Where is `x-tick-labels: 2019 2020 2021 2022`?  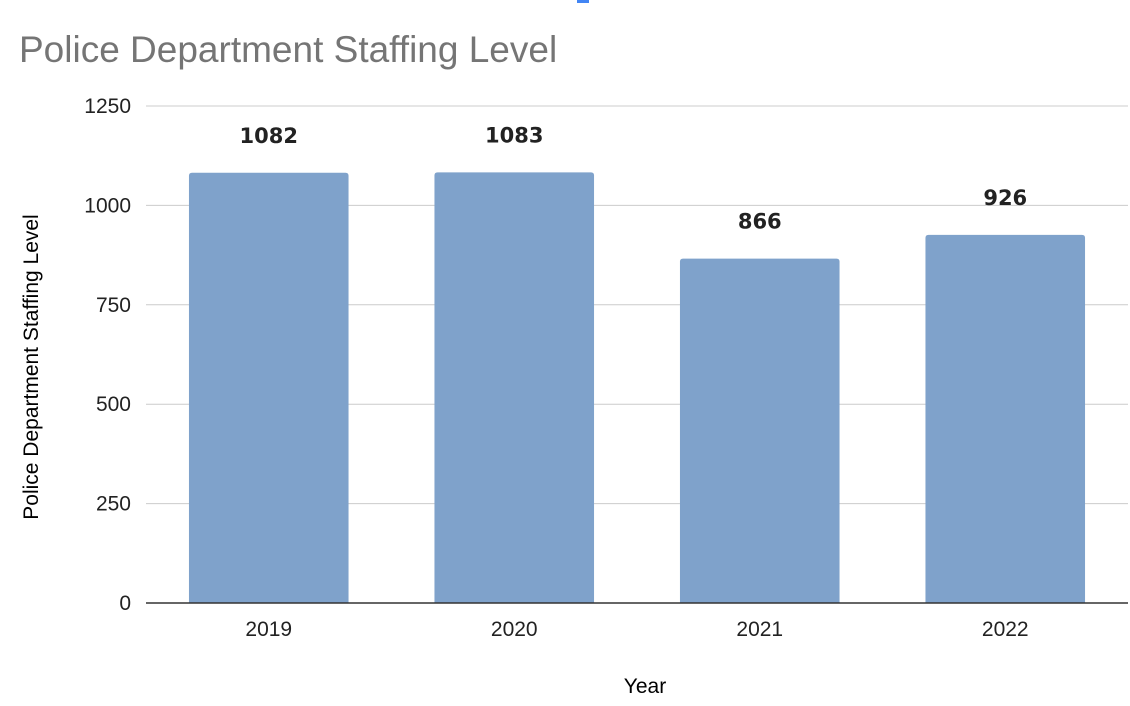 x-tick-labels: 2019 2020 2021 2022 is located at coordinates (636, 629).